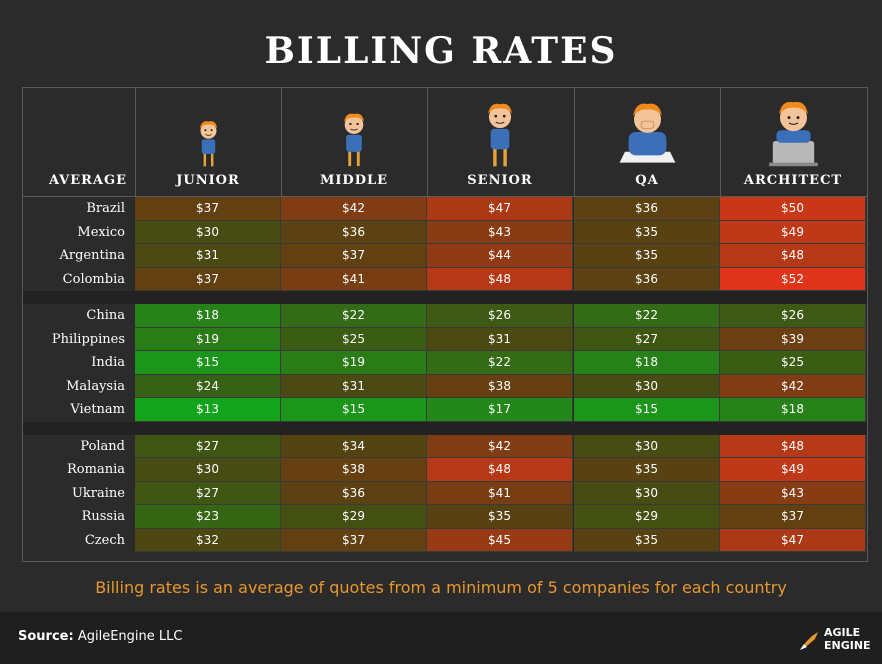 This screenshot has height=664, width=882. I want to click on row-label-india: India, so click(108, 362).